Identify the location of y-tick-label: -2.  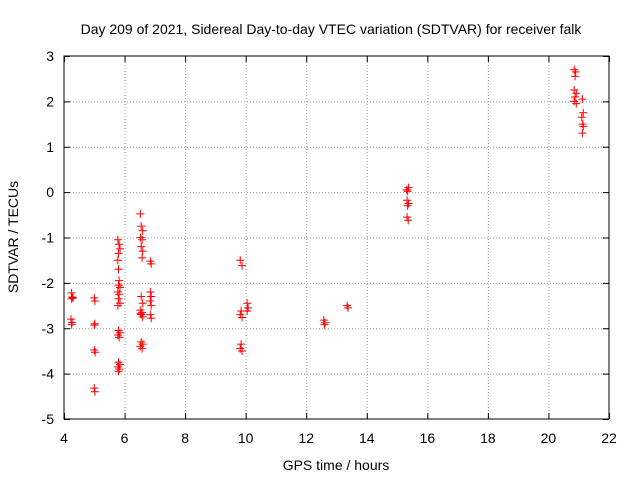
(48, 283).